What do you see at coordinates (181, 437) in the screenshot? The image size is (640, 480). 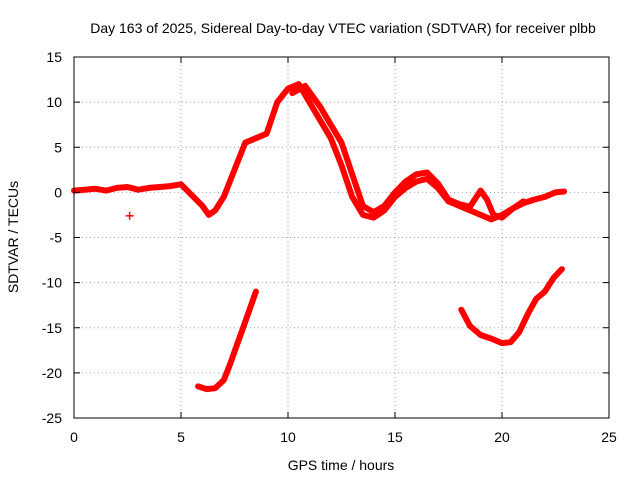 I see `x-tick-label: 5` at bounding box center [181, 437].